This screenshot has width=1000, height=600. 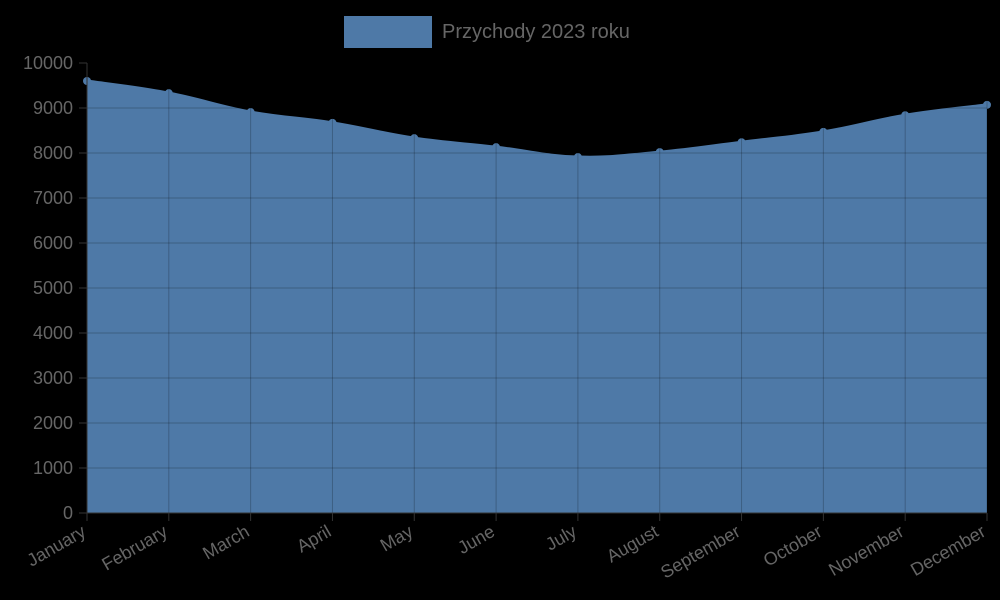 I want to click on y-tick-label: 5000, so click(x=53, y=288).